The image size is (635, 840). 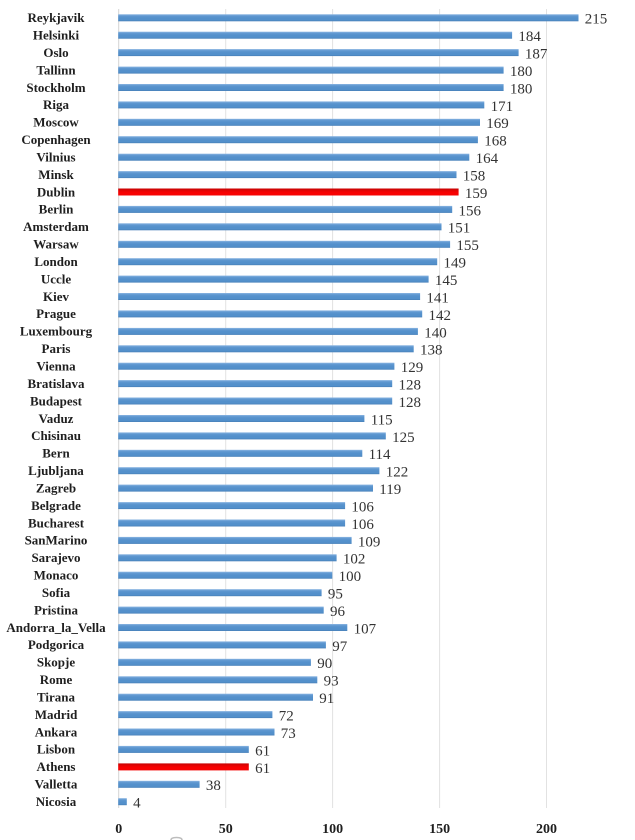 What do you see at coordinates (56, 697) in the screenshot?
I see `svg-text: Tirana` at bounding box center [56, 697].